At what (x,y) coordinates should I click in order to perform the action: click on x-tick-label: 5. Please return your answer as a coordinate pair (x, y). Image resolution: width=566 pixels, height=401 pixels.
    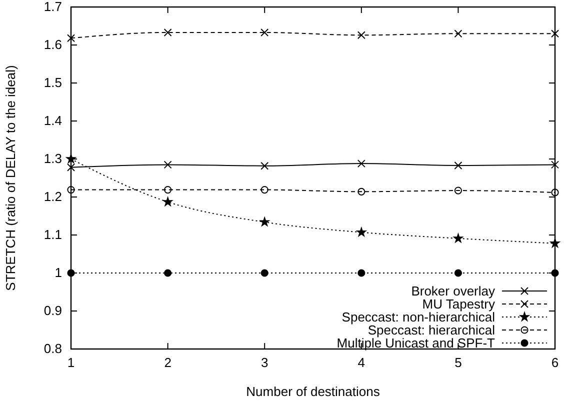
    Looking at the image, I should click on (458, 362).